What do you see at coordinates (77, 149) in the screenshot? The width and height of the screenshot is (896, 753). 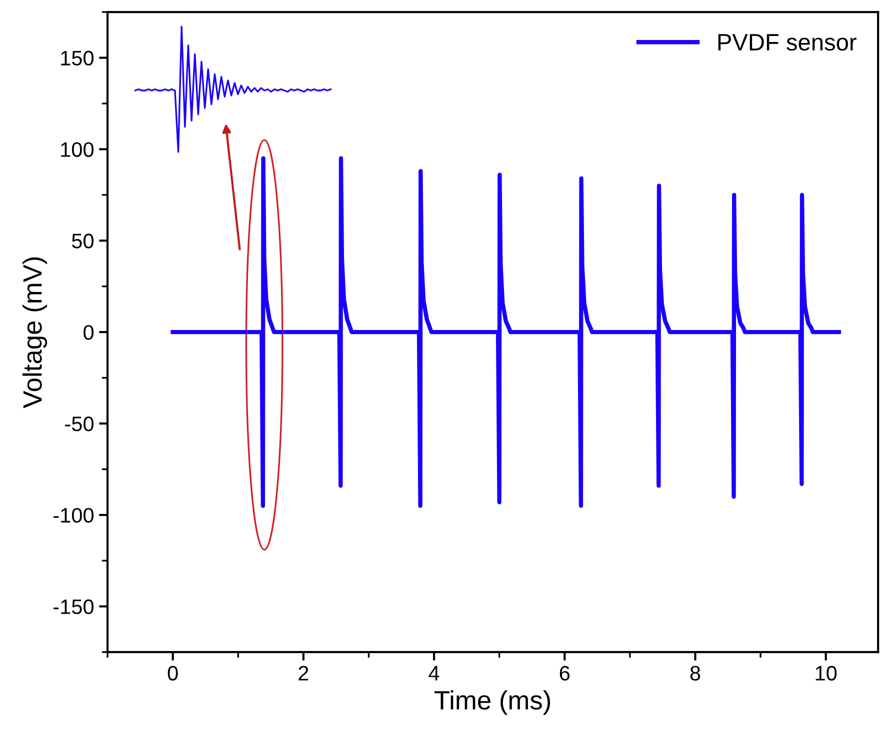 I see `y-tick-label: 100` at bounding box center [77, 149].